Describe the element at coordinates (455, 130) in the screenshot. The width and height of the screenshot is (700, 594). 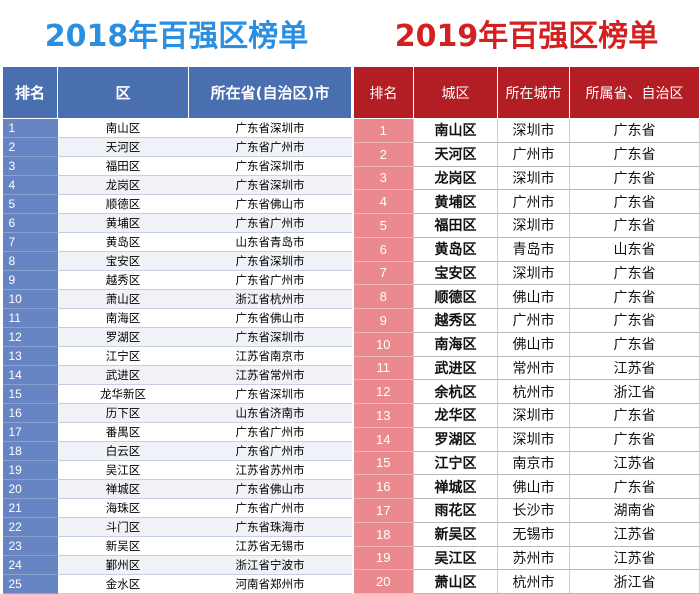
I see `district-cell: 南山区` at that location.